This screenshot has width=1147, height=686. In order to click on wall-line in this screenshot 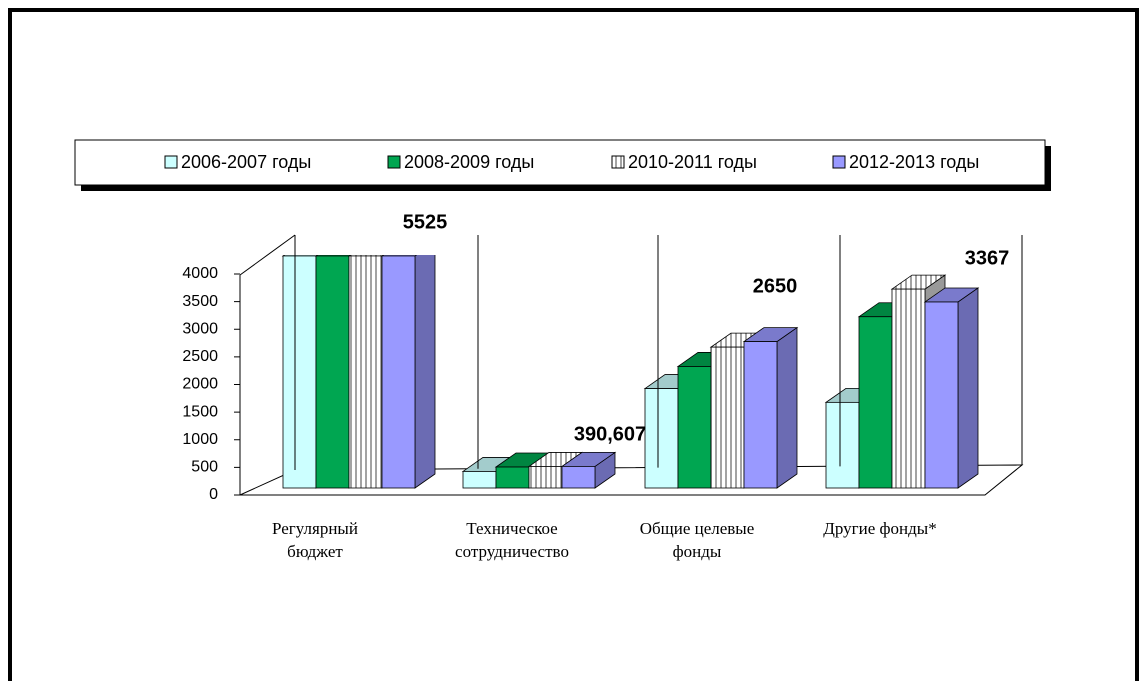, I will do `click(267, 255)`.